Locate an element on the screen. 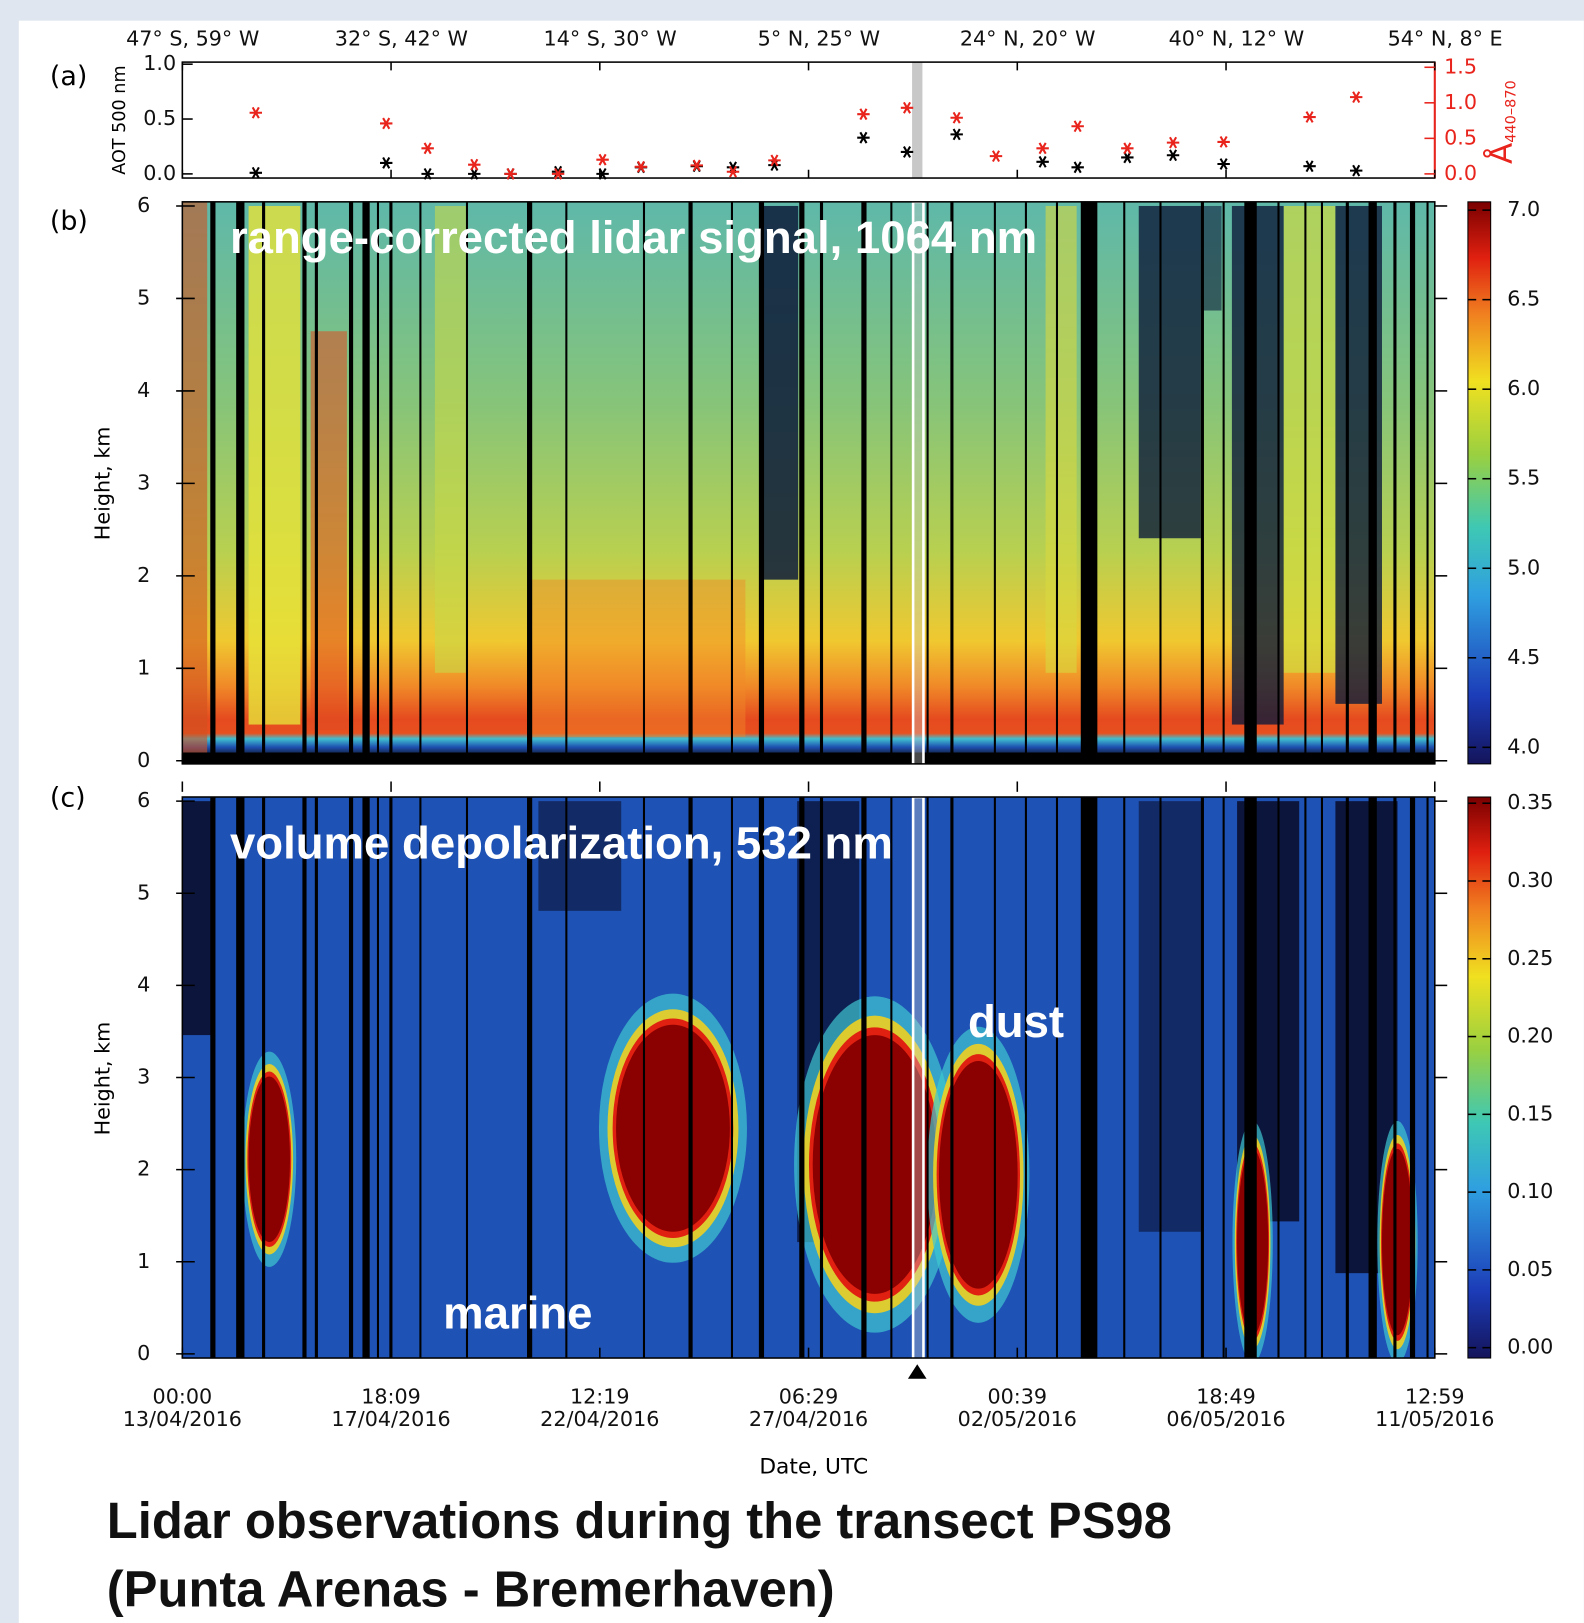 The width and height of the screenshot is (1584, 1623). x-tick-label: 12:19 22/04/2016 is located at coordinates (599, 1407).